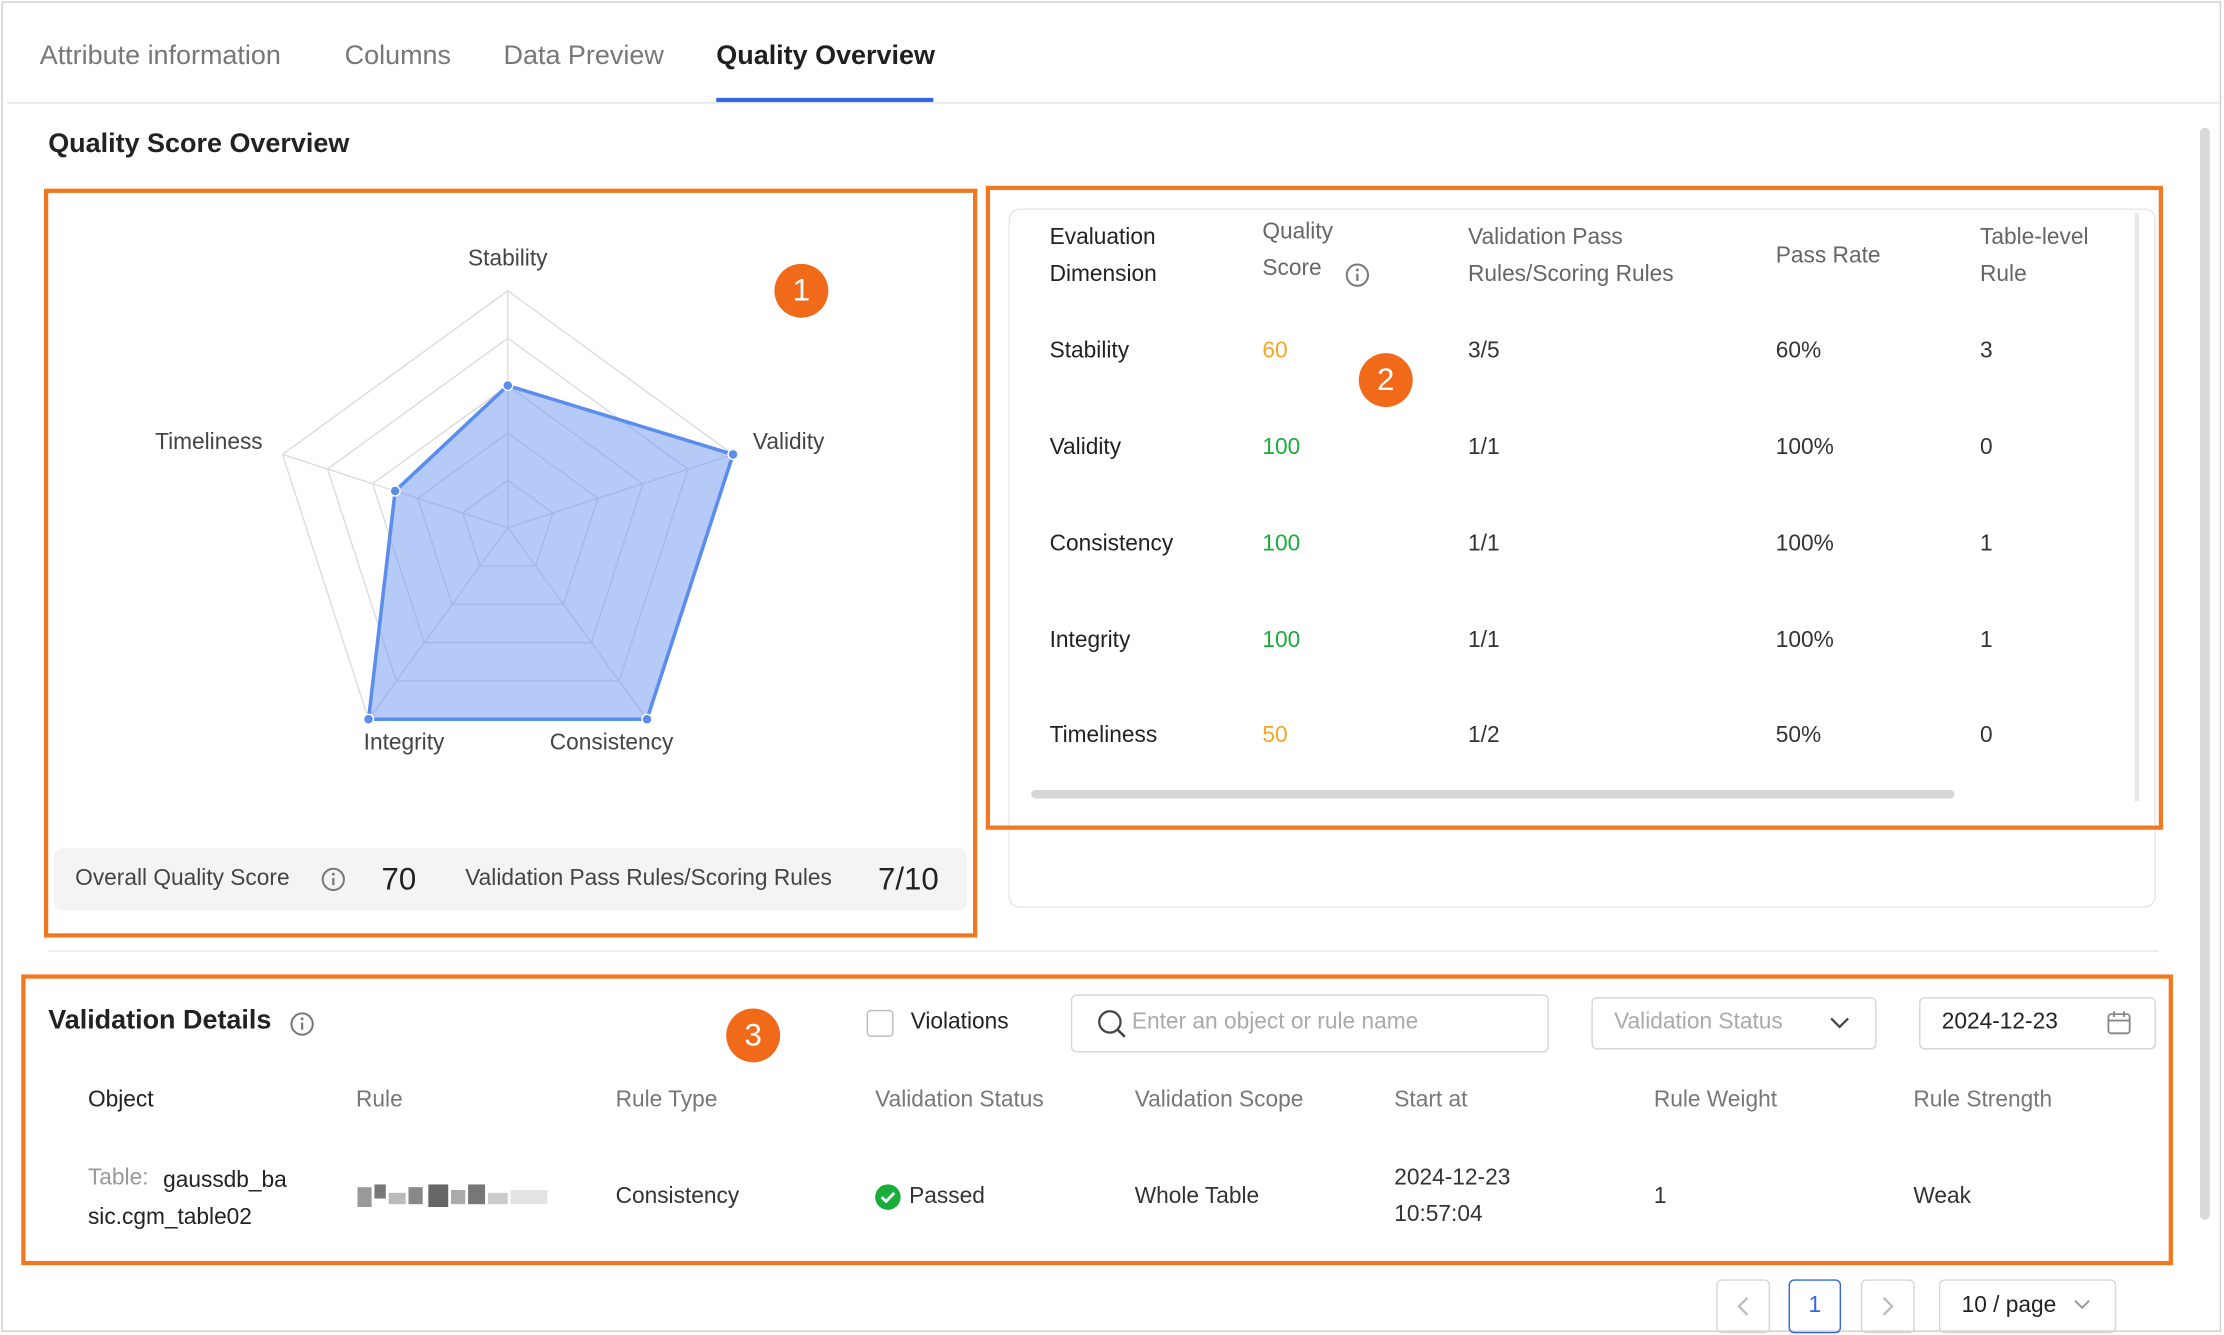 Image resolution: width=2224 pixels, height=1335 pixels. Describe the element at coordinates (160, 1020) in the screenshot. I see `section-title: Validation Details` at that location.